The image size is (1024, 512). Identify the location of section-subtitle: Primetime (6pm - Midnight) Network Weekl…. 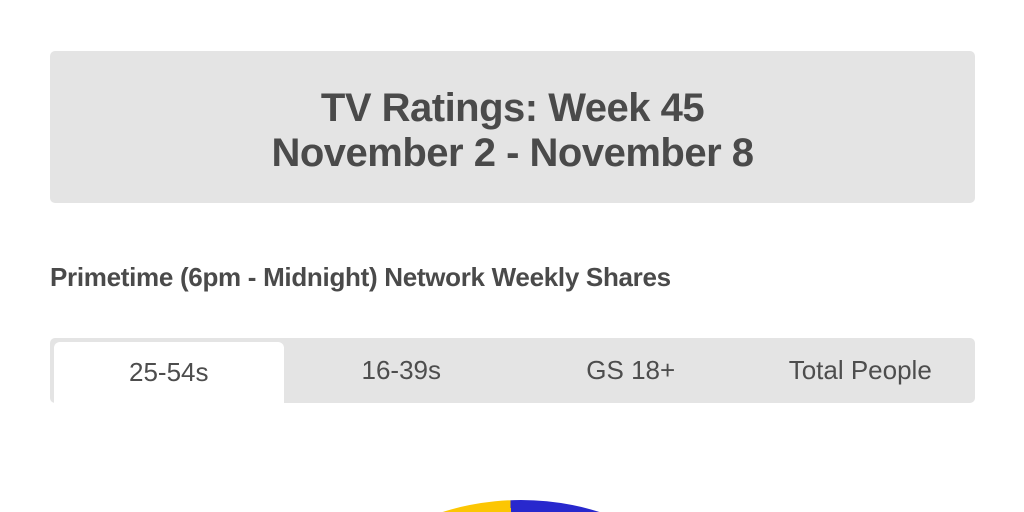
(360, 277).